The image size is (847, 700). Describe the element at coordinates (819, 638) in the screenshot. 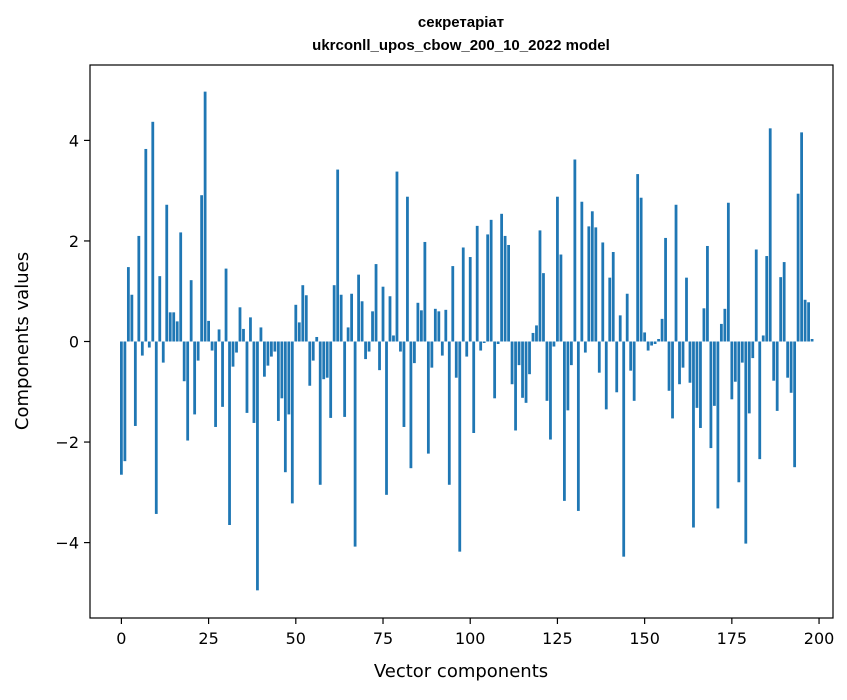

I see `x-tick-label: 200` at that location.